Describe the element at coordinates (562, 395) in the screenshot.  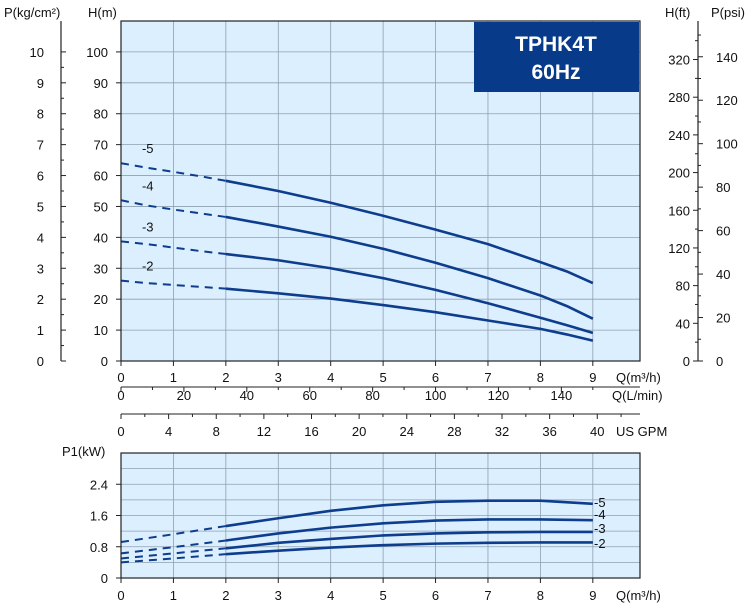
I see `flow-lmin-tick-label: 140` at that location.